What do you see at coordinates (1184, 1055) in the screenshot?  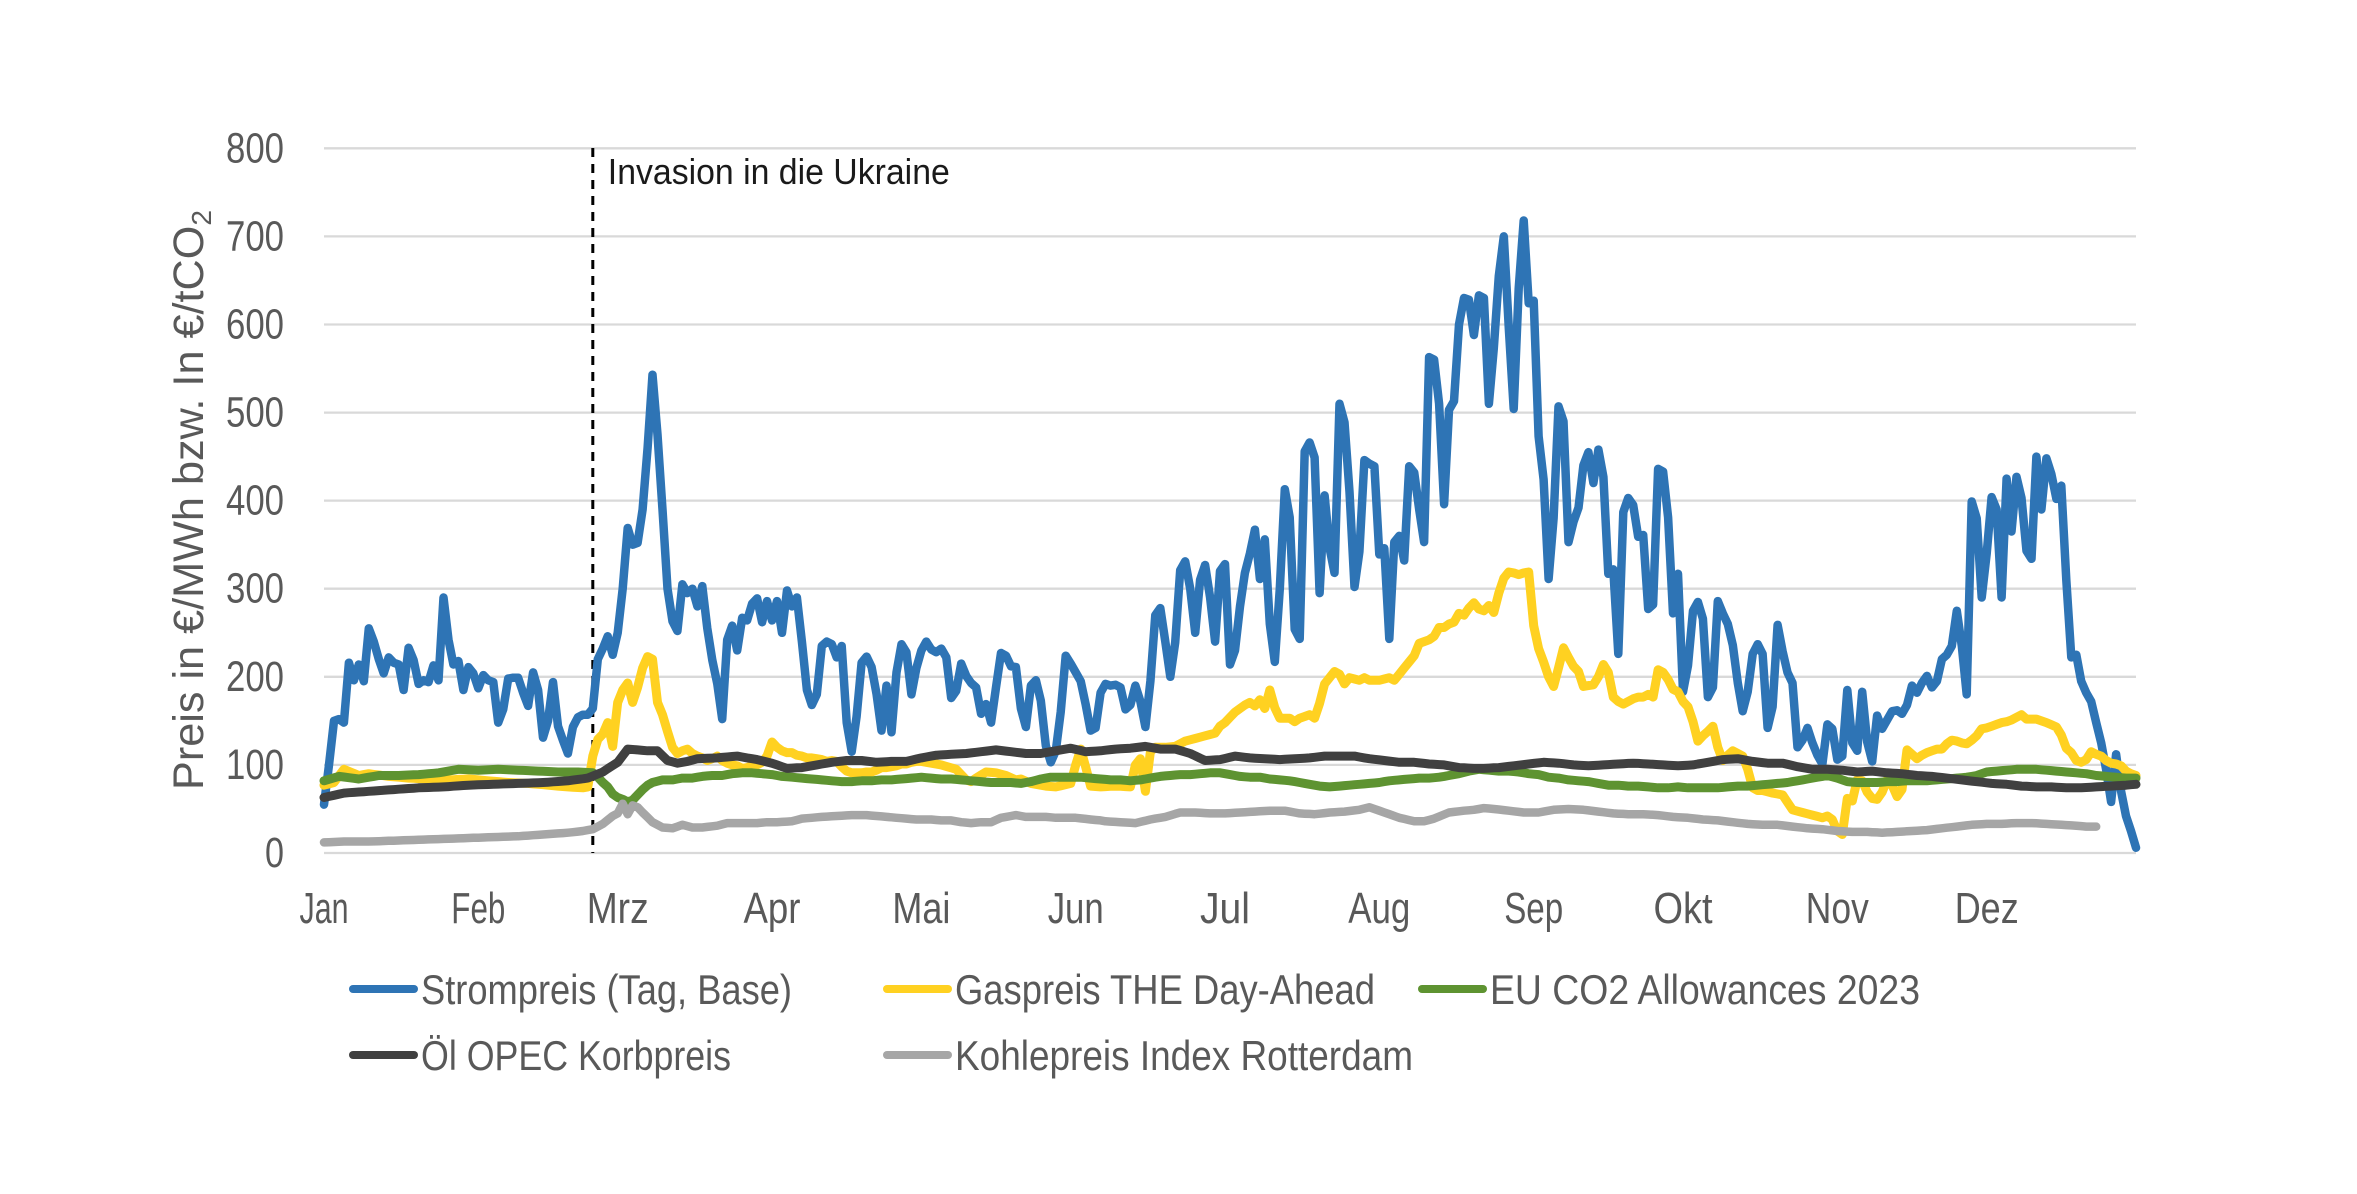 I see `svg-text: Kohlepreis Index Rotterdam` at bounding box center [1184, 1055].